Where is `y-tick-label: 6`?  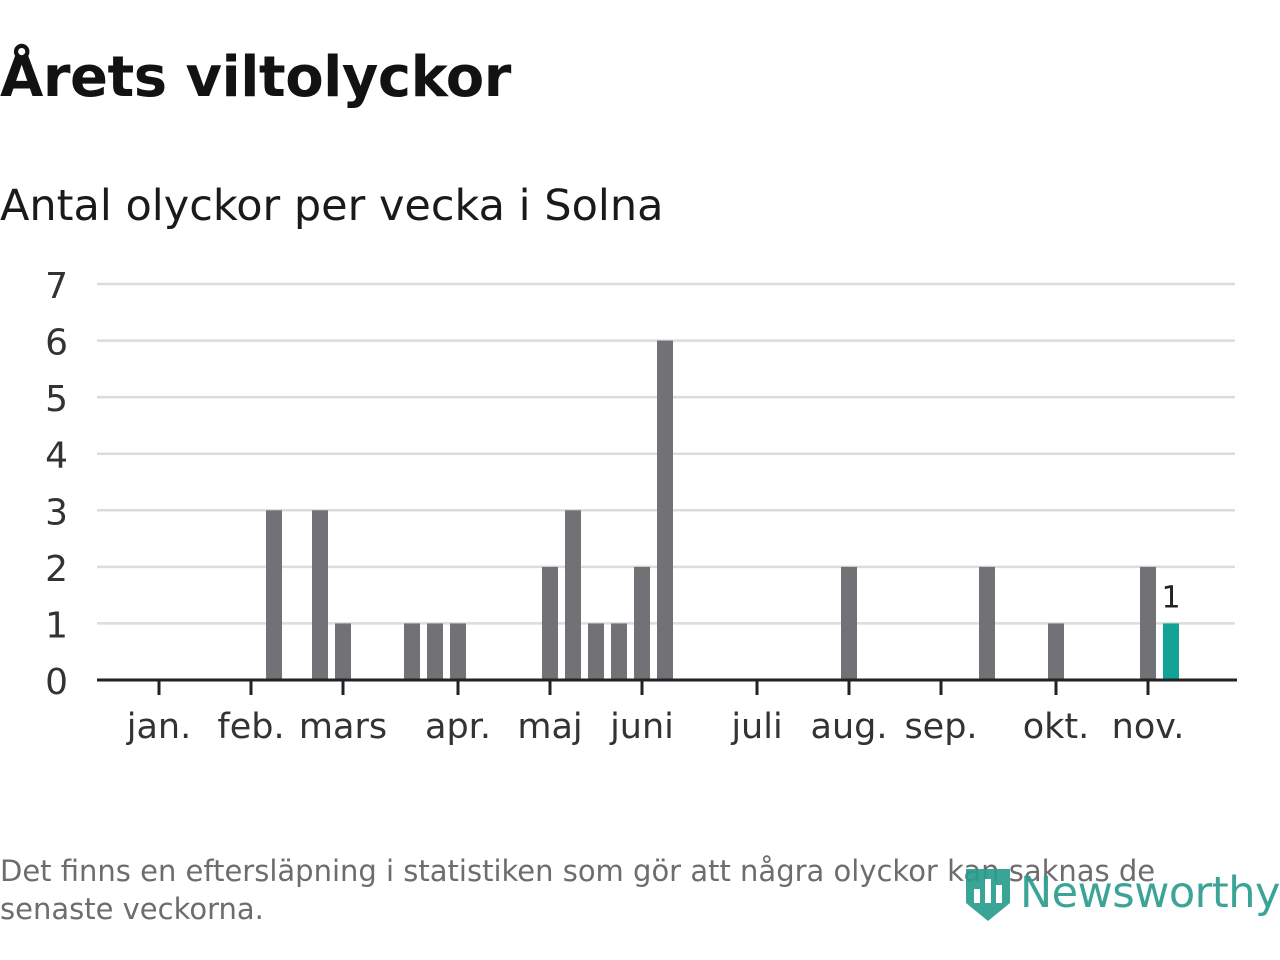 y-tick-label: 6 is located at coordinates (56, 343).